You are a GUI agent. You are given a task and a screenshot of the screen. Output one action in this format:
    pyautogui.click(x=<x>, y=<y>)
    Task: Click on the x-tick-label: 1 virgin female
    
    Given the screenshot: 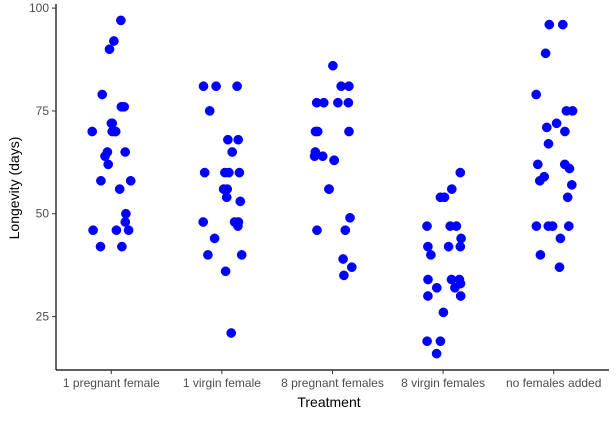 What is the action you would take?
    pyautogui.click(x=222, y=383)
    